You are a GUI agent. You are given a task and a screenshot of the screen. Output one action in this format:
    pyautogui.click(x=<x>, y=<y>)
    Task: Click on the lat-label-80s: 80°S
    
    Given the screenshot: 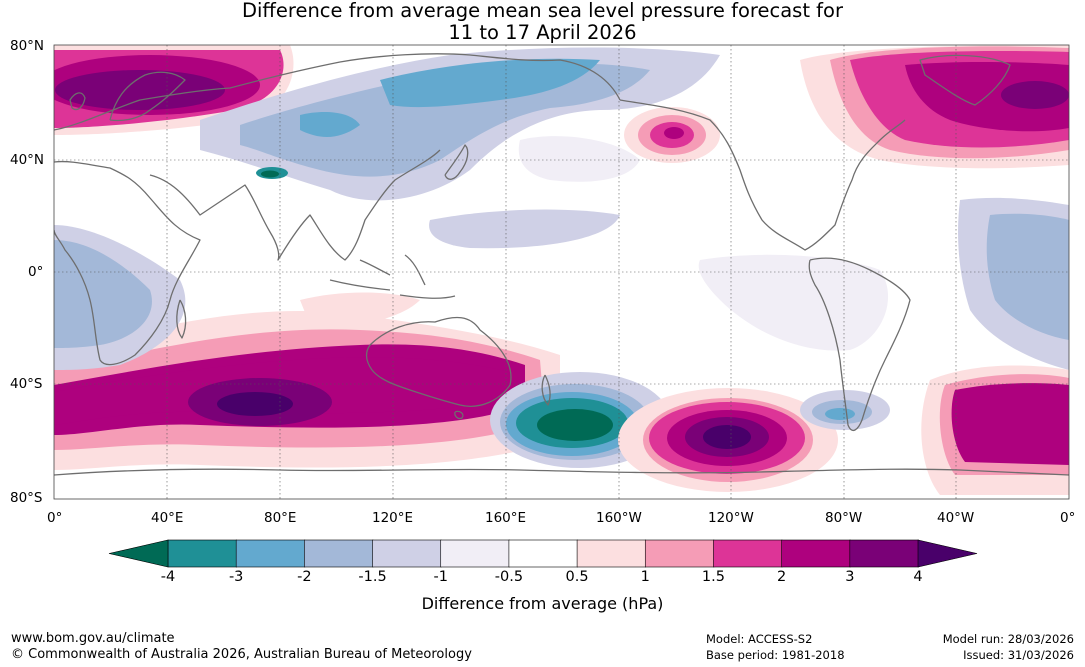 What is the action you would take?
    pyautogui.click(x=26, y=498)
    